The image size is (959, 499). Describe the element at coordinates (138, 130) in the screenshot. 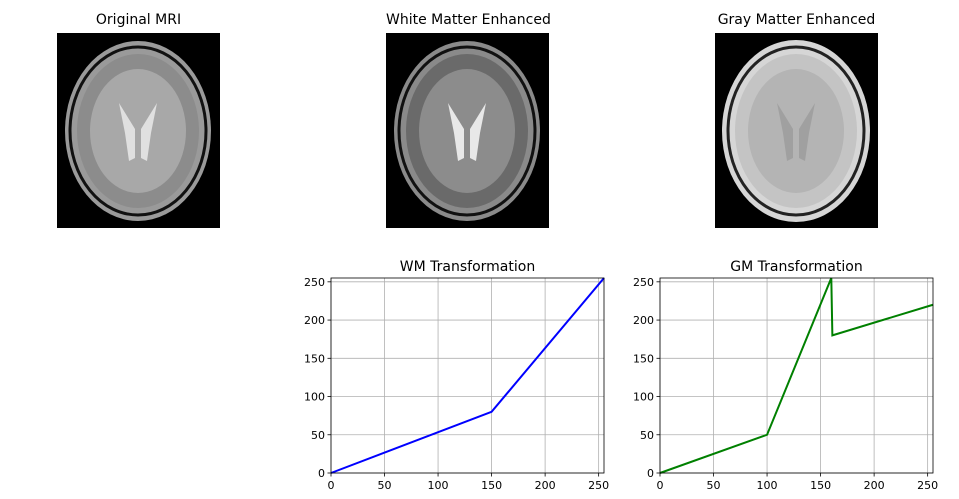

I see `original-mri-image` at that location.